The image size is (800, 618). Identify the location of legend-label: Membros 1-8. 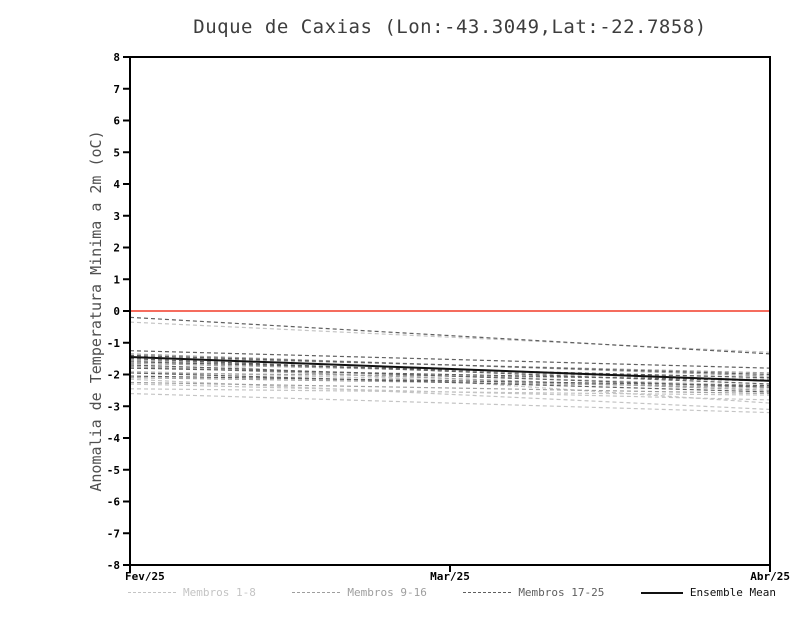
(219, 592).